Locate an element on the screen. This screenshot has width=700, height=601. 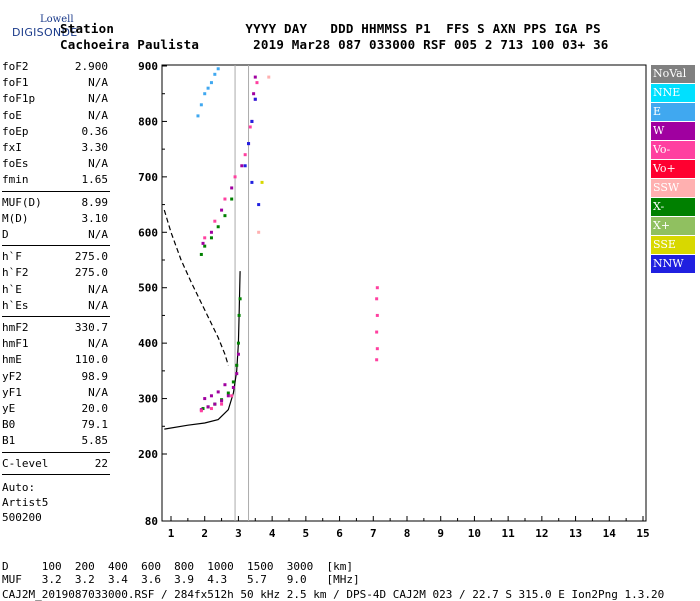
param-value: 8.99 is located at coordinates (95, 202).